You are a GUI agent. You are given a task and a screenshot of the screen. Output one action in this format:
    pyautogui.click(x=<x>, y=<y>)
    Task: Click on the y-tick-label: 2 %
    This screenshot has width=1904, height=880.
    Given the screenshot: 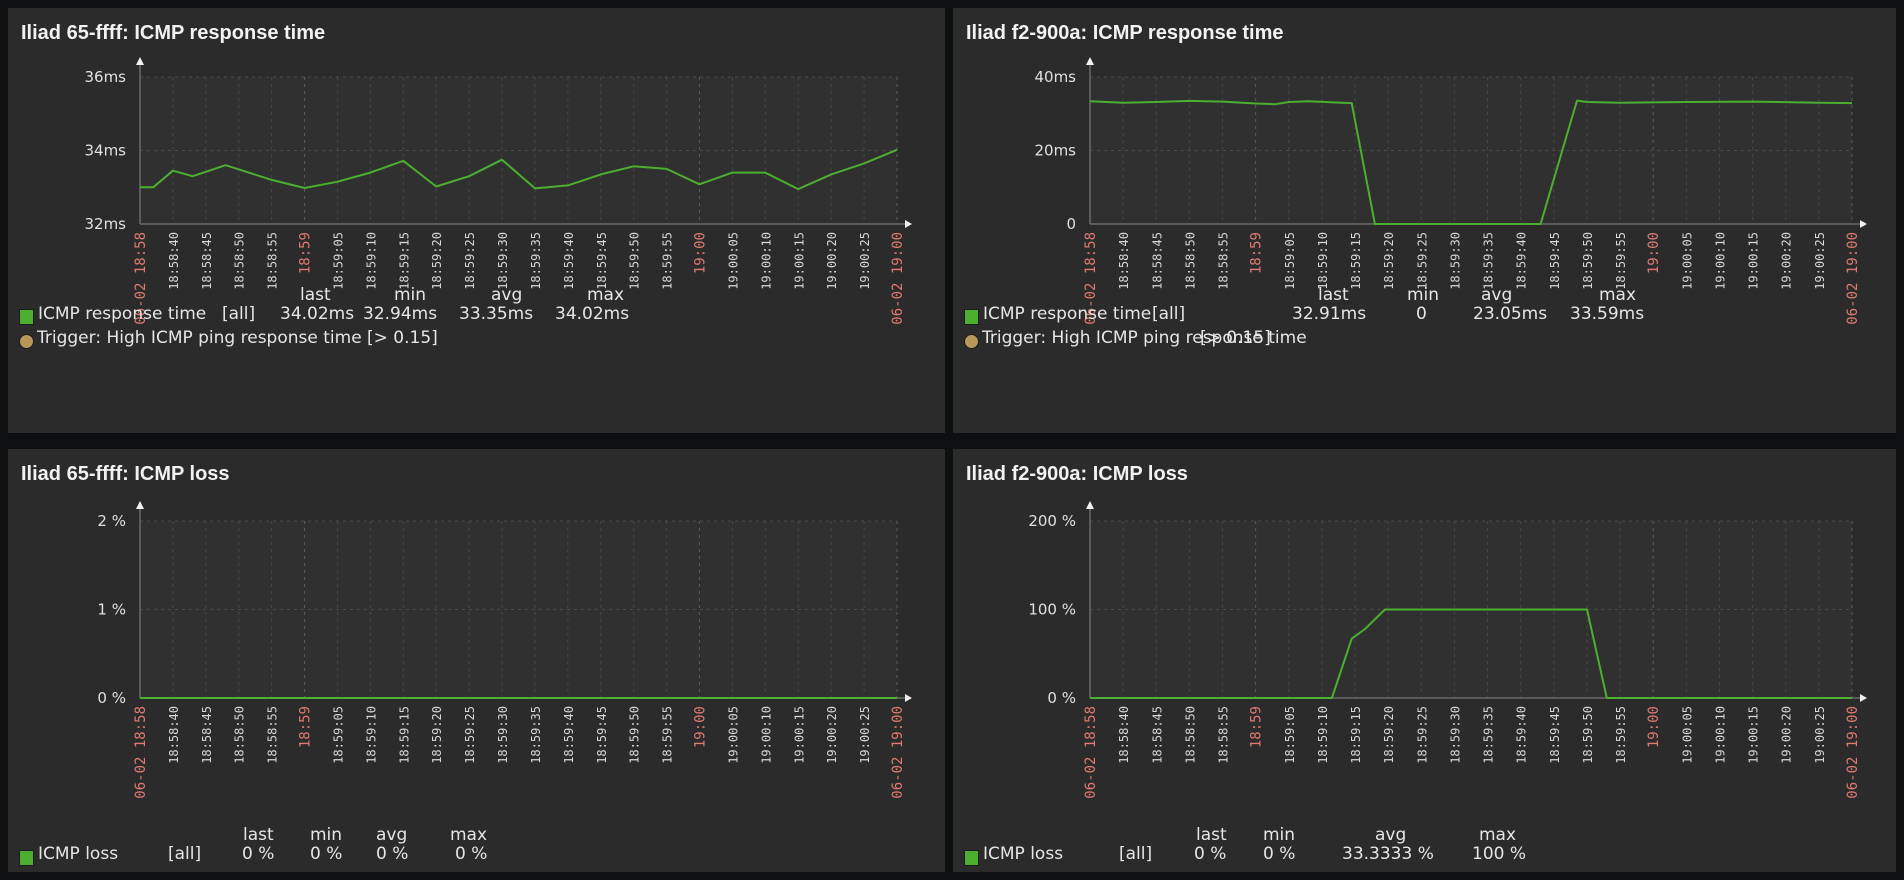 What is the action you would take?
    pyautogui.click(x=111, y=521)
    